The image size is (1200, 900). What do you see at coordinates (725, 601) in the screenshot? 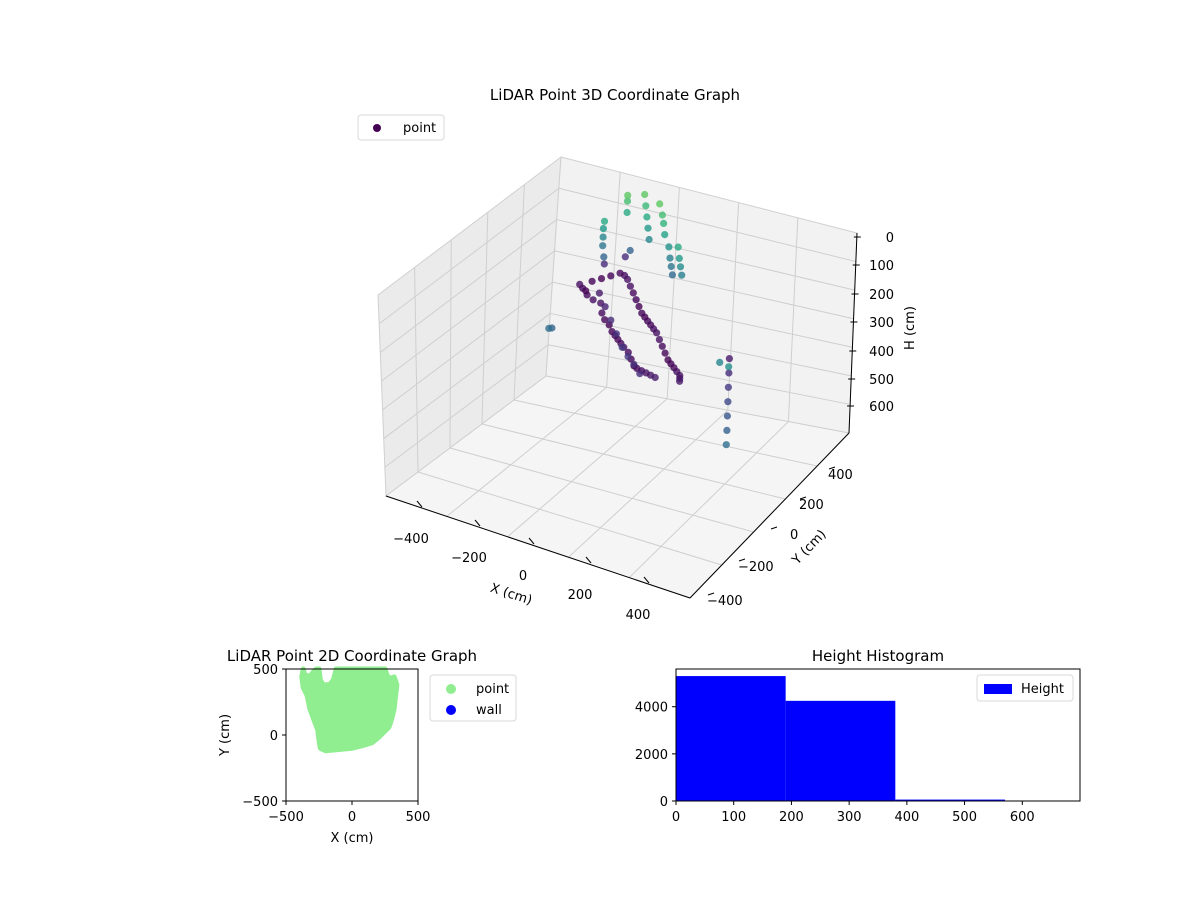
I see `y-tick-label-3d: −400` at bounding box center [725, 601].